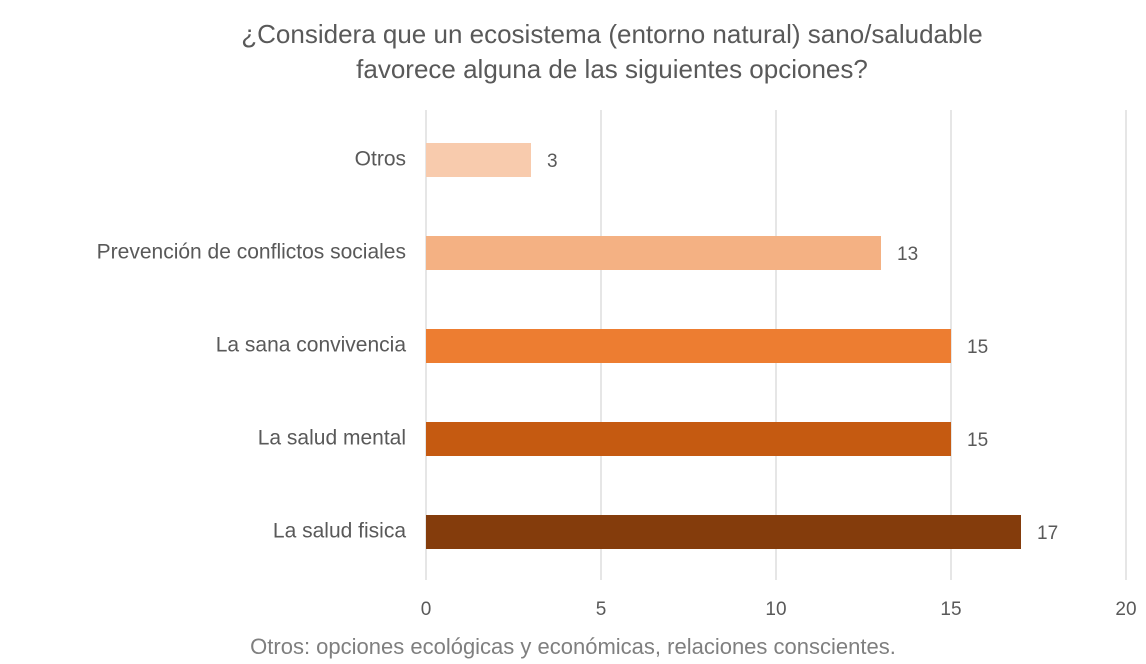 Image resolution: width=1146 pixels, height=664 pixels. I want to click on y-tick-label: Otros, so click(380, 159).